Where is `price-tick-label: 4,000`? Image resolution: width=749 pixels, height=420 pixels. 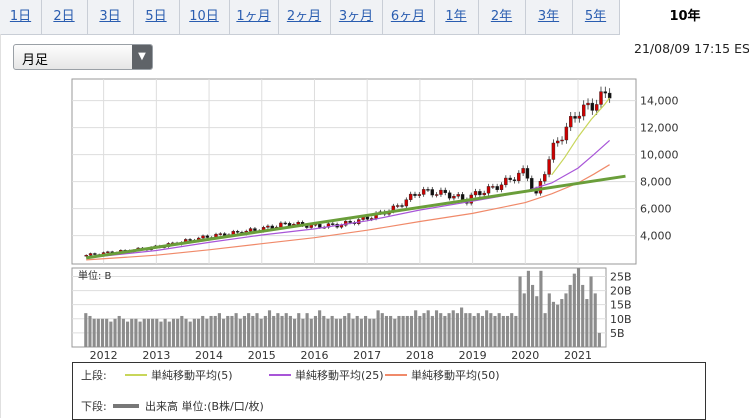
price-tick-label: 4,000 is located at coordinates (656, 236).